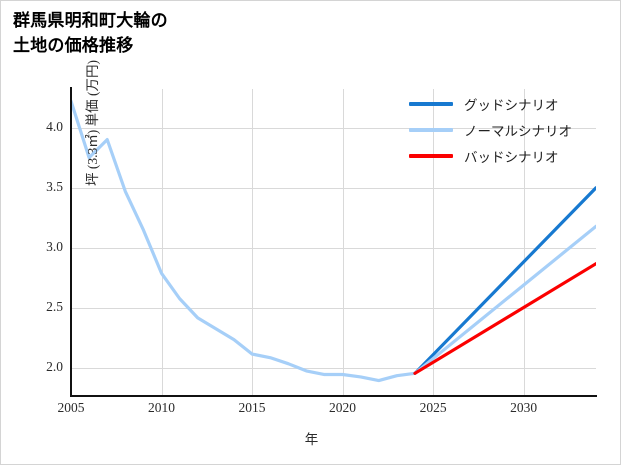  Describe the element at coordinates (252, 407) in the screenshot. I see `x-tick-2015: 2015` at that location.